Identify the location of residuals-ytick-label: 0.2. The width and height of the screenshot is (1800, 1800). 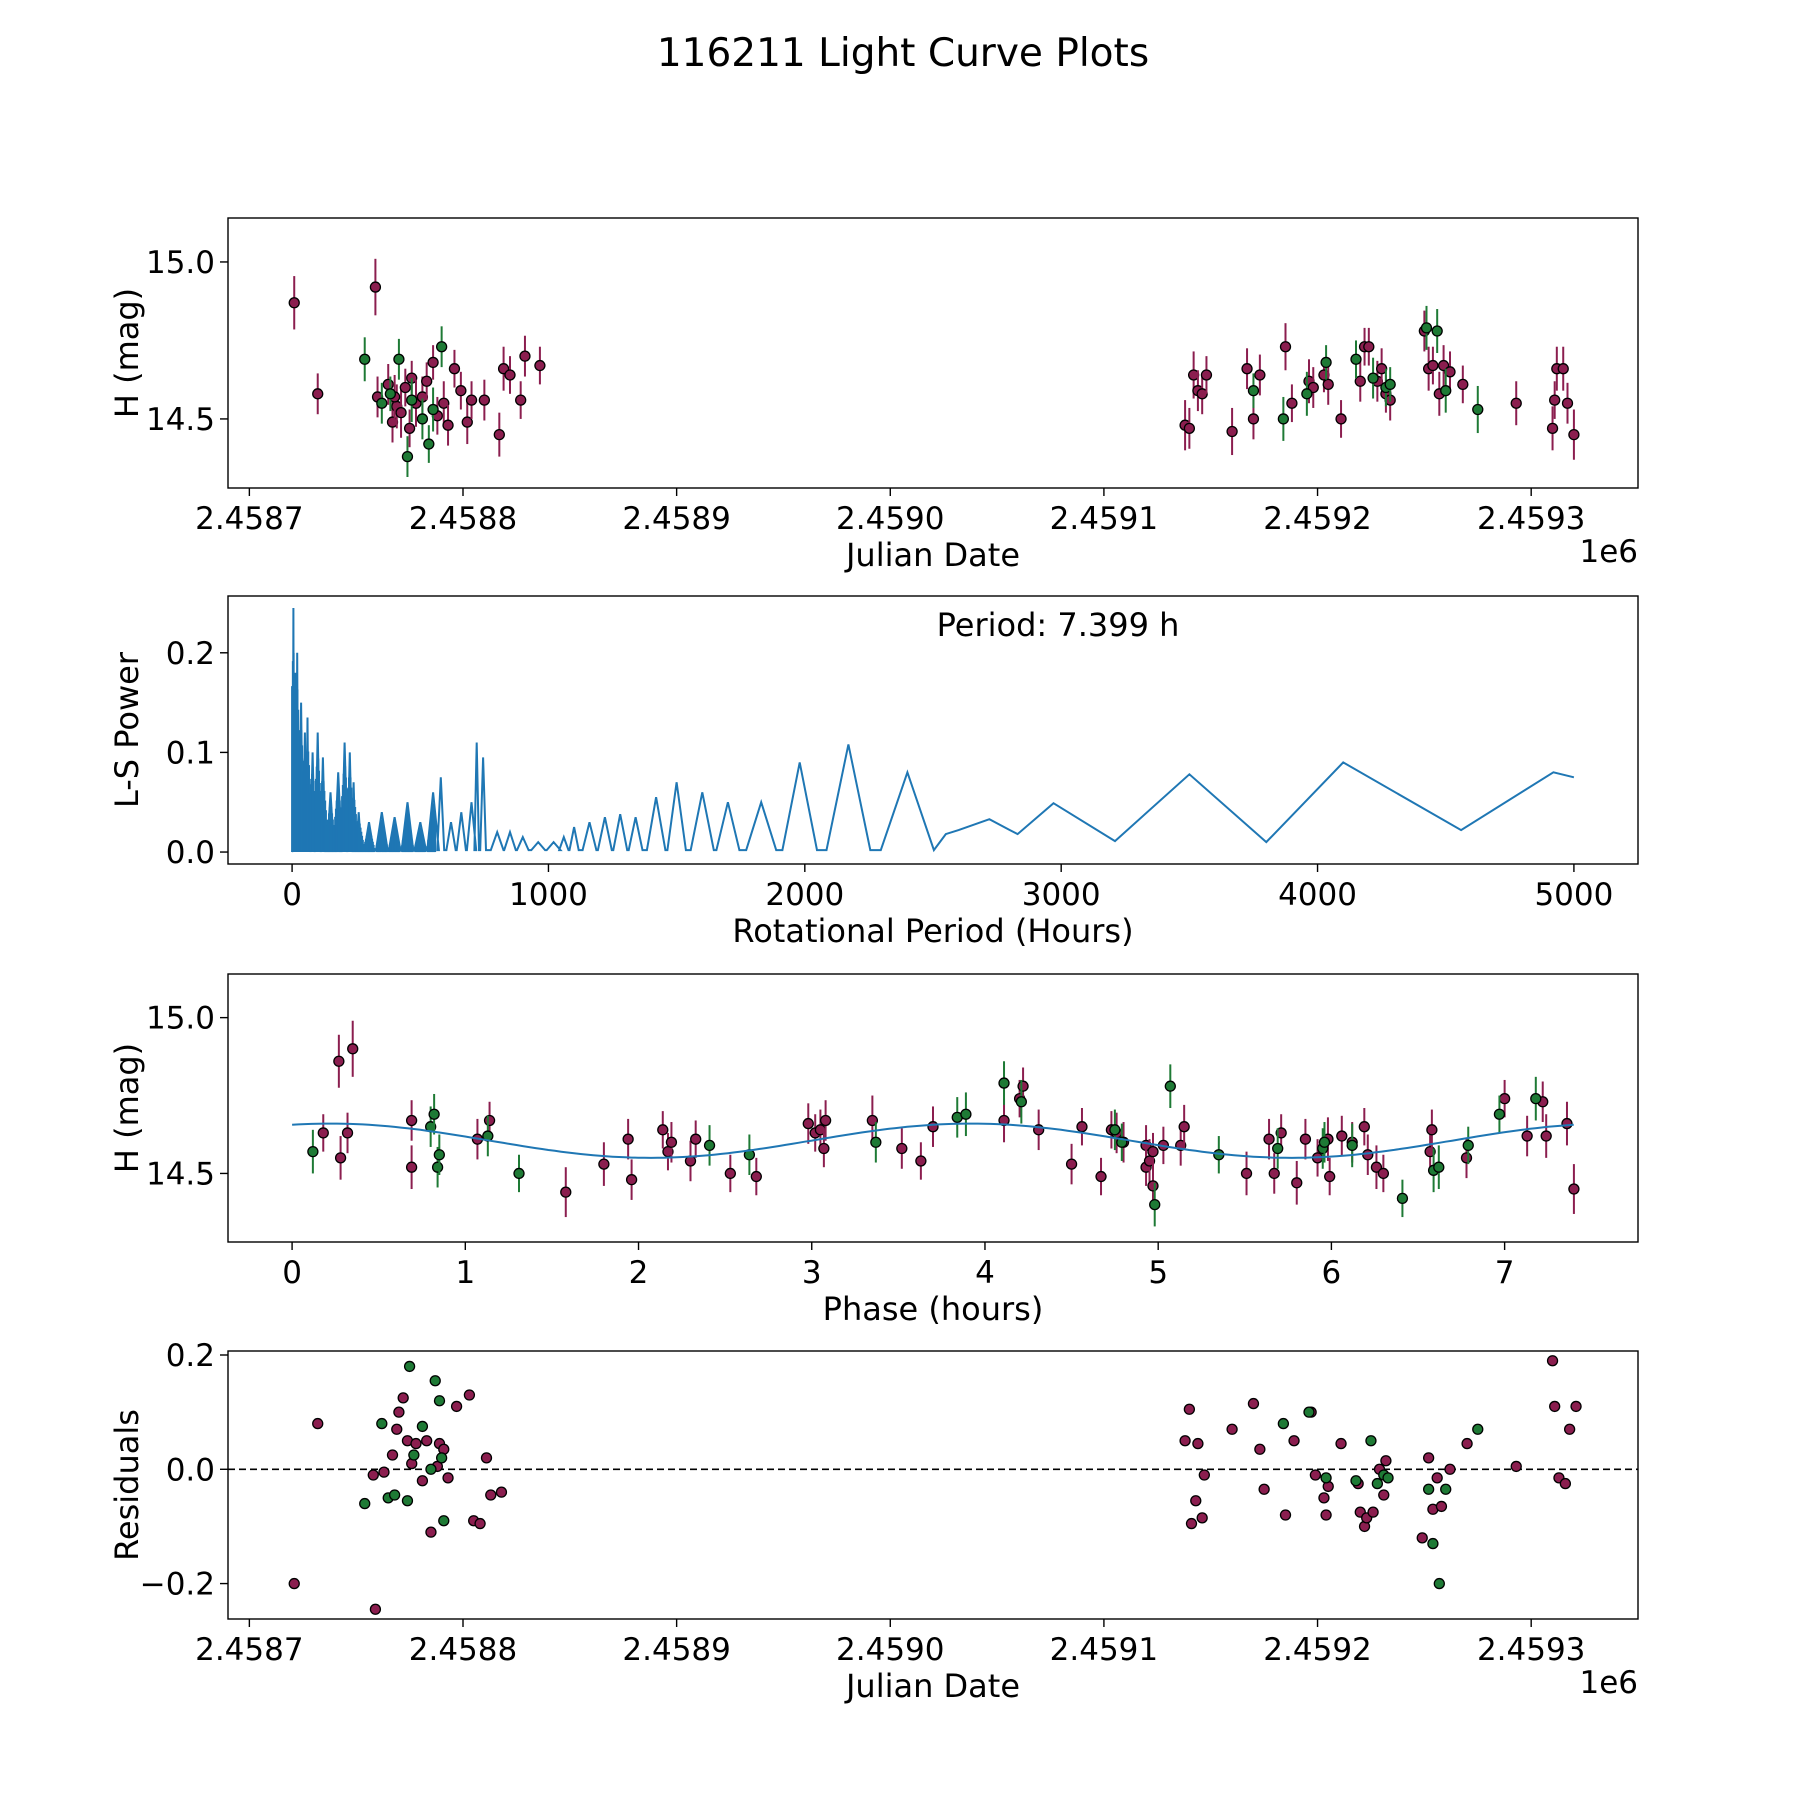
(190, 1356).